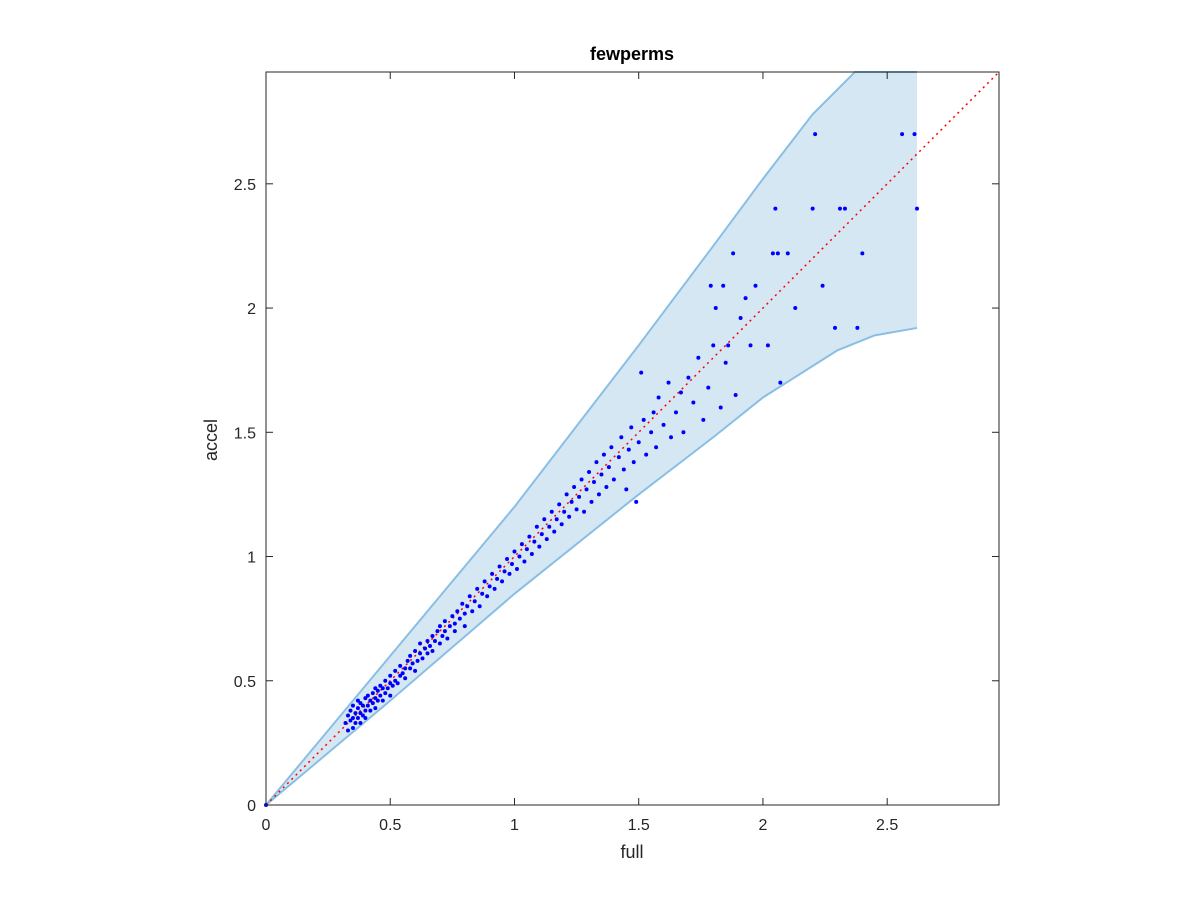  I want to click on y-tick-label: 1.5, so click(245, 433).